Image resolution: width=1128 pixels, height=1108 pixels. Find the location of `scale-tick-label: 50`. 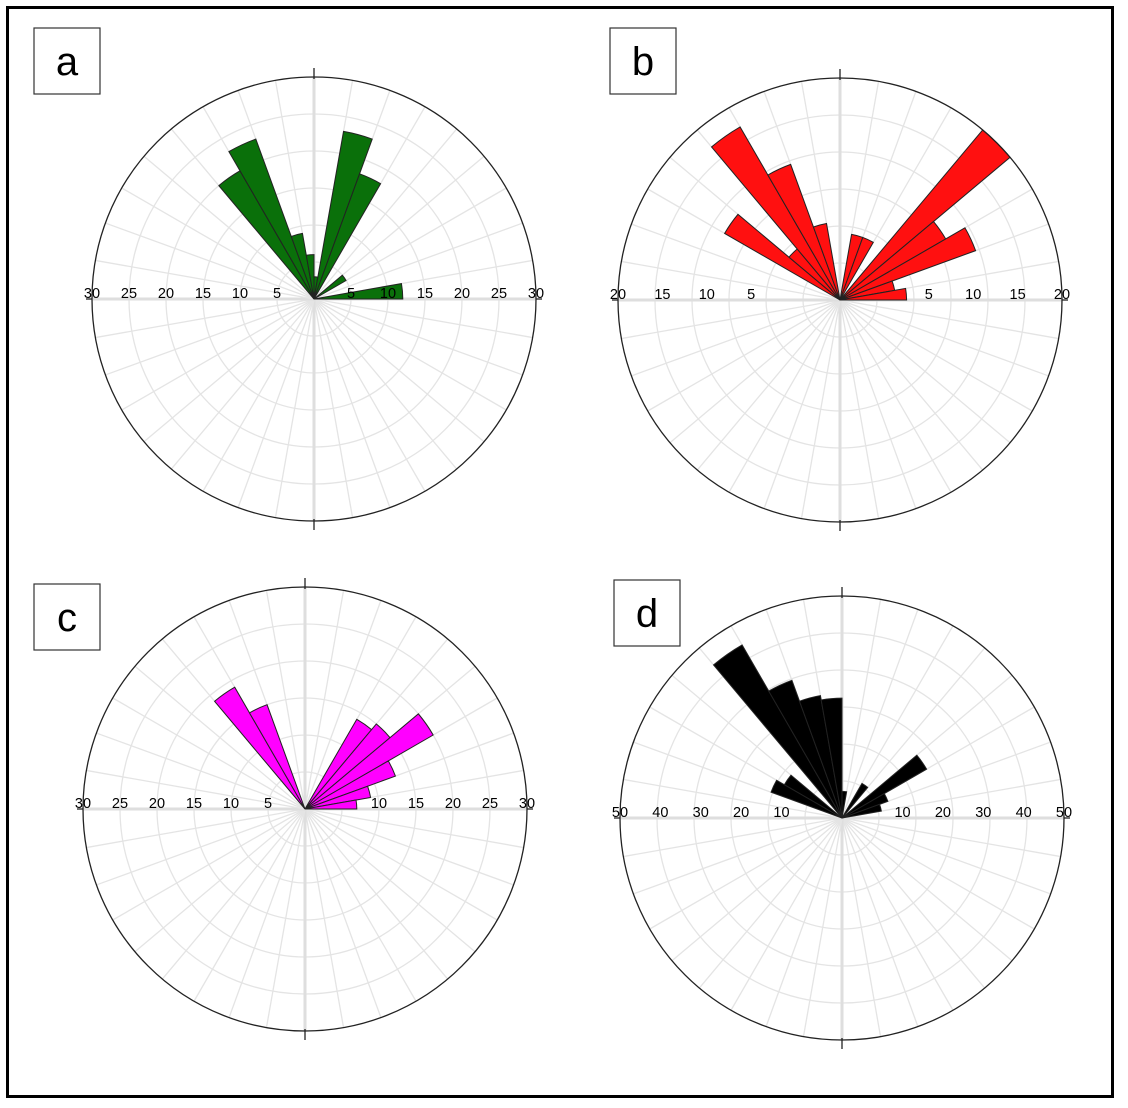

scale-tick-label: 50 is located at coordinates (620, 813).